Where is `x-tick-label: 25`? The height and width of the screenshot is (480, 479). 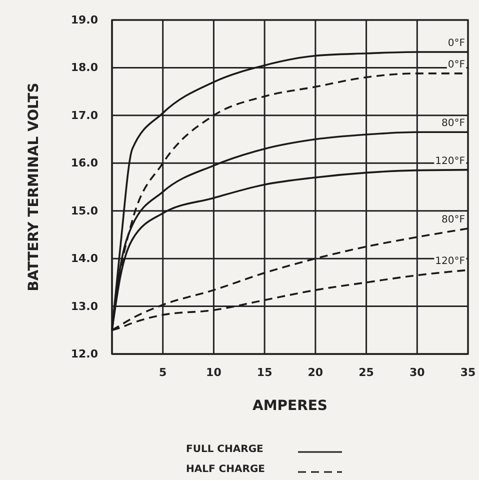
x-tick-label: 25 is located at coordinates (366, 372).